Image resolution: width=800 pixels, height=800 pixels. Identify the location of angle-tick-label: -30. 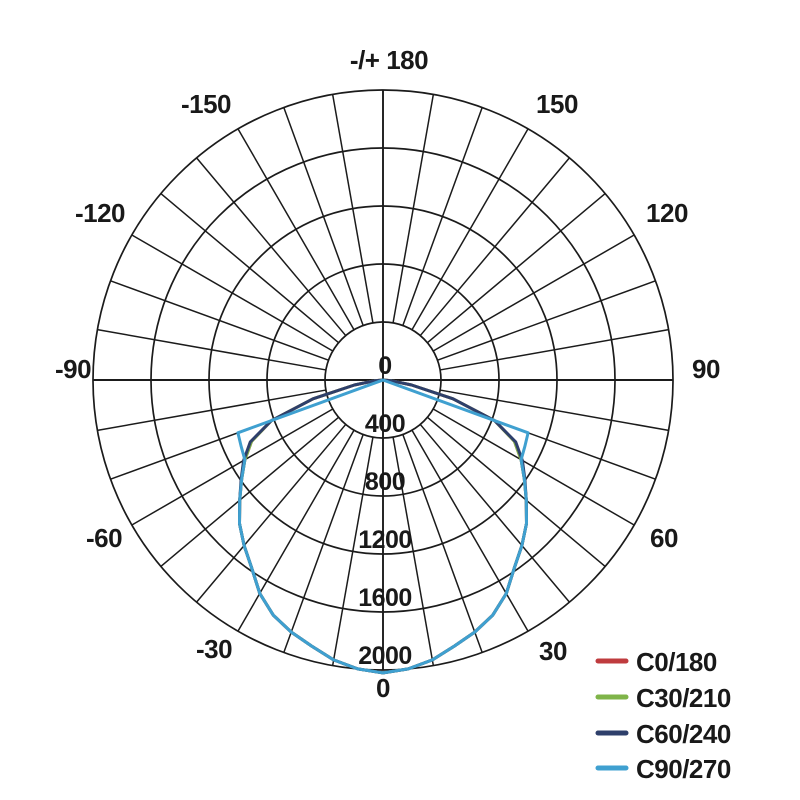
(214, 649).